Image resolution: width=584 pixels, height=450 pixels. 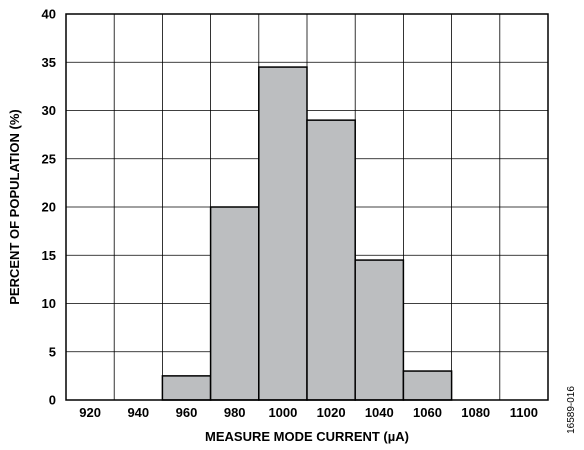 What do you see at coordinates (49, 62) in the screenshot?
I see `y-tick-label: 35` at bounding box center [49, 62].